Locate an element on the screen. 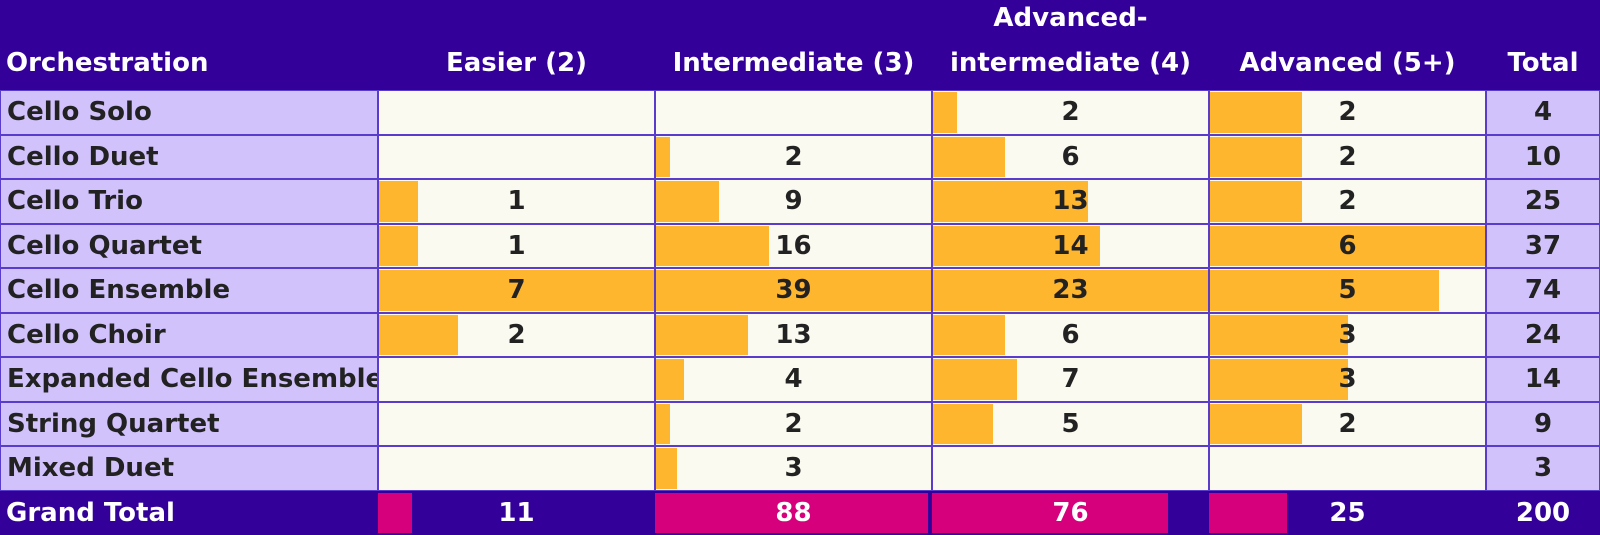 The height and width of the screenshot is (535, 1600). row-total-cell: 4 is located at coordinates (1543, 112).